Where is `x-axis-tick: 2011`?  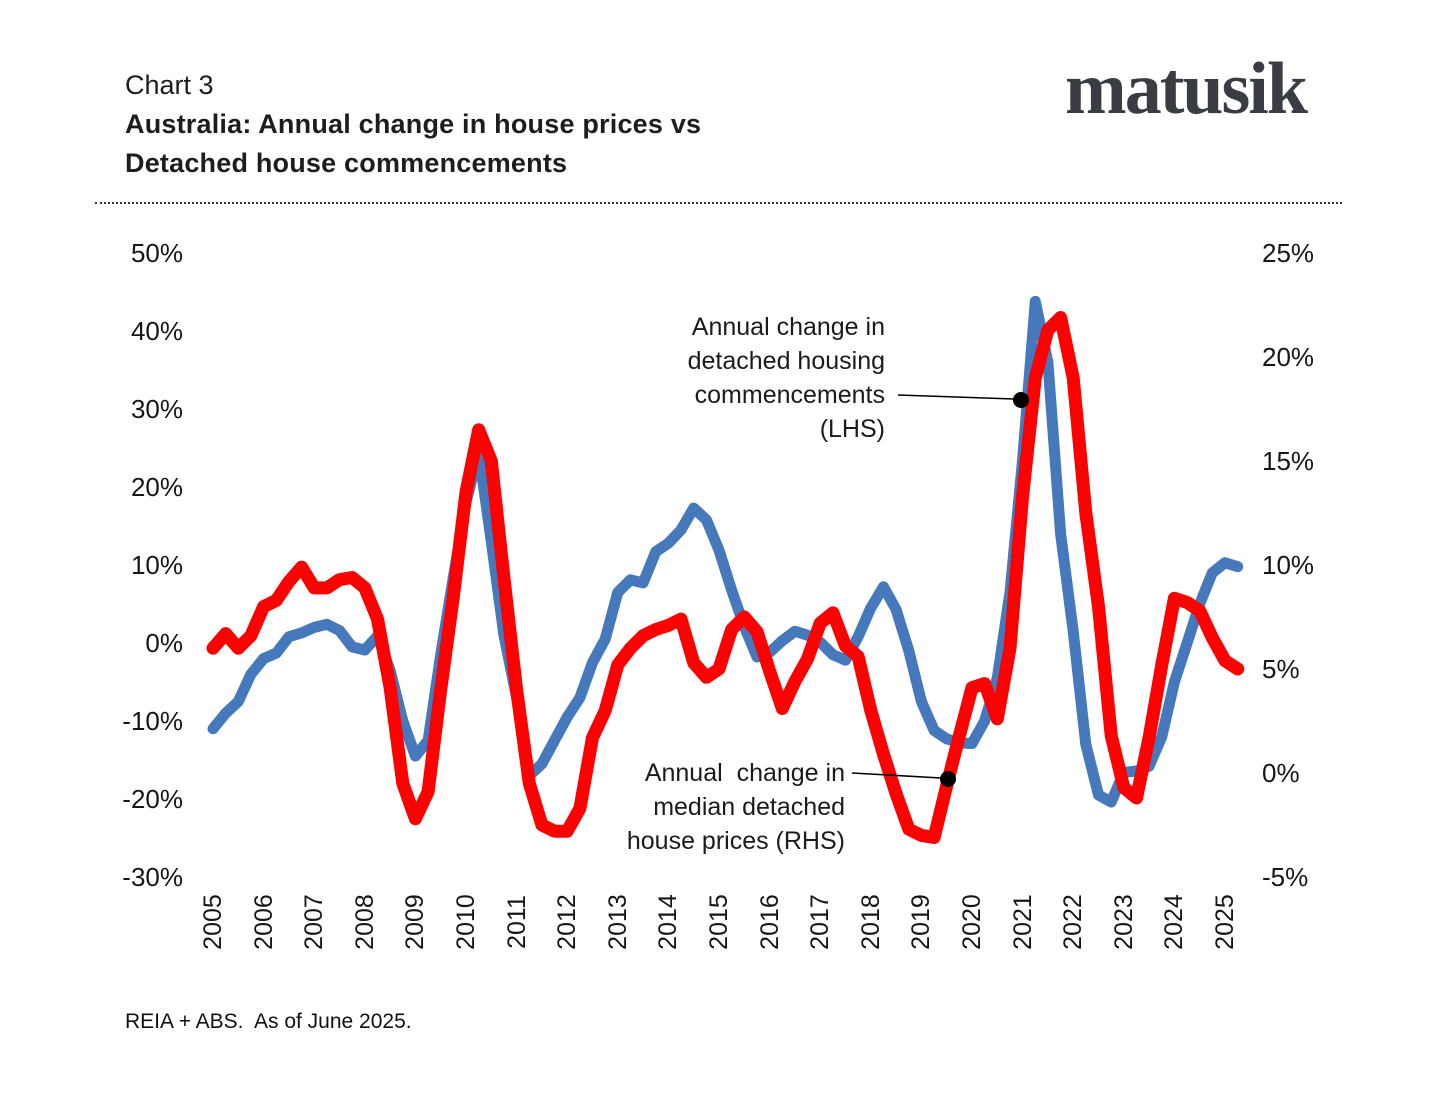
x-axis-tick: 2011 is located at coordinates (516, 922).